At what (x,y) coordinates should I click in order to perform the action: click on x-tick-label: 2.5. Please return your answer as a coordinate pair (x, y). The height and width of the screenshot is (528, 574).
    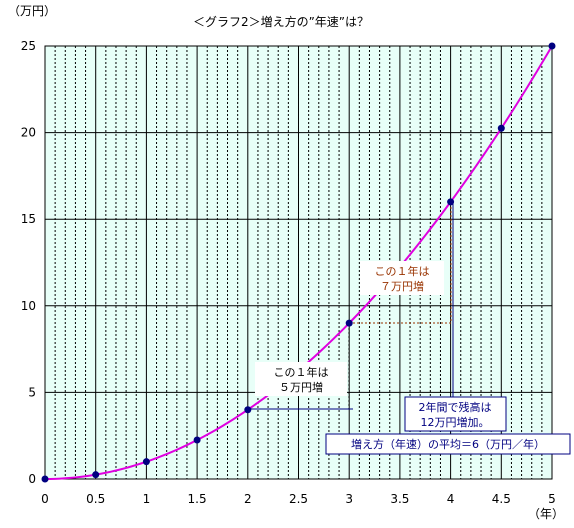
    Looking at the image, I should click on (298, 499).